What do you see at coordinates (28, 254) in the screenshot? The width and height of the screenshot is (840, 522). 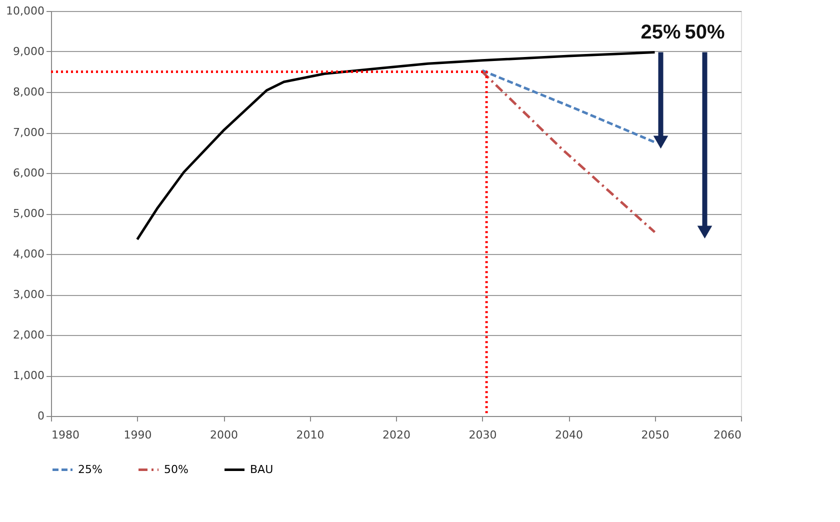 I see `y-tick-label: 4,000` at bounding box center [28, 254].